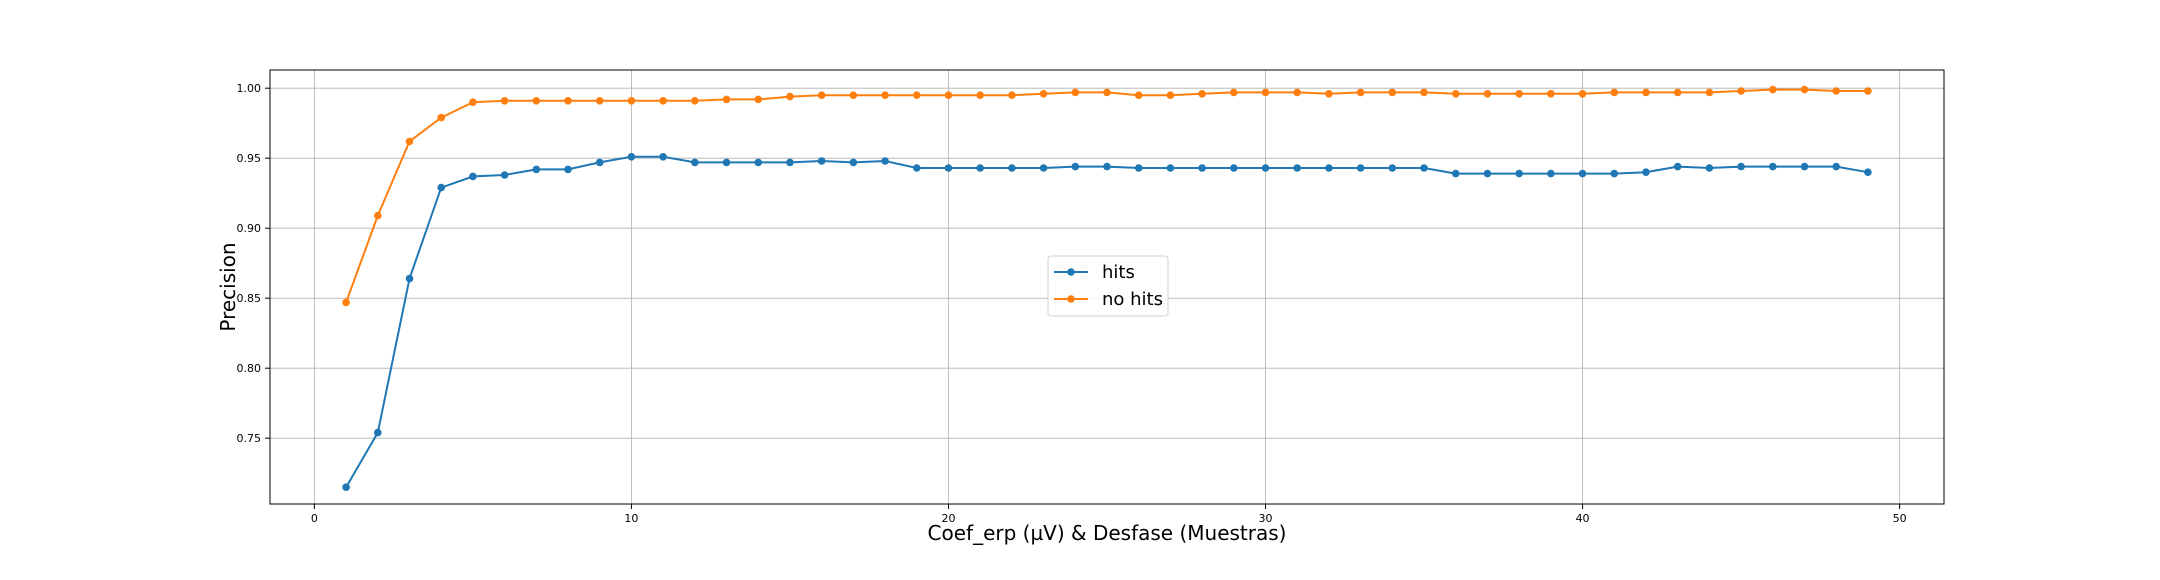  What do you see at coordinates (1583, 518) in the screenshot?
I see `x-tick-label: 40` at bounding box center [1583, 518].